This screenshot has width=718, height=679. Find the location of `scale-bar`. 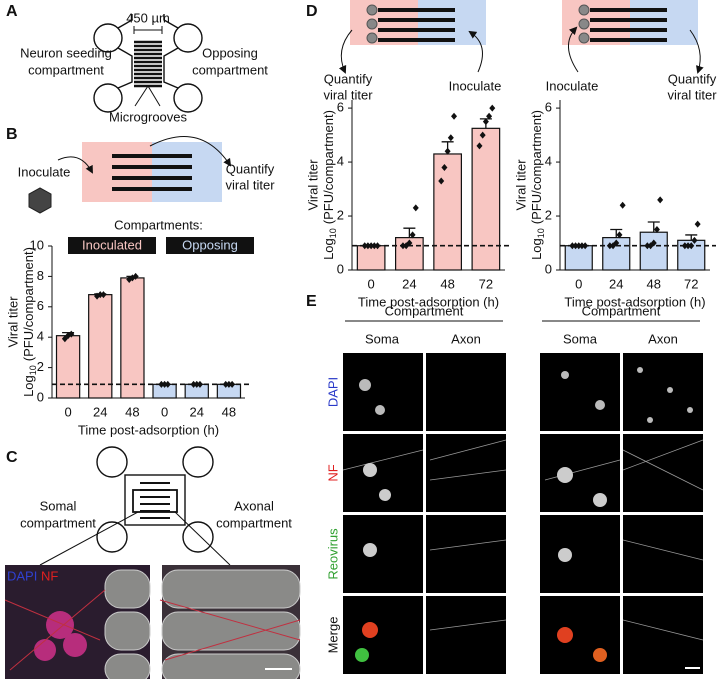

scale-bar is located at coordinates (148, 30).